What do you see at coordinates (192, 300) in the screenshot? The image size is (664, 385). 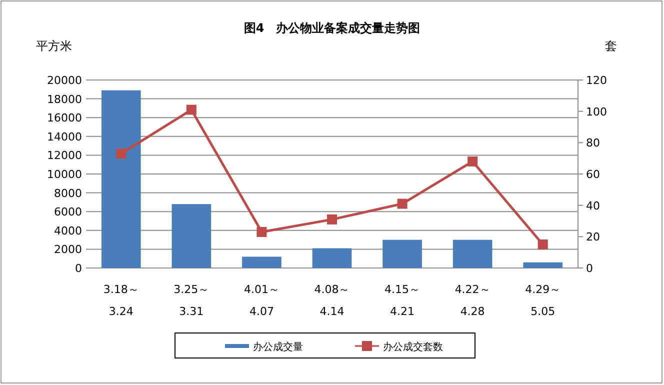 I see `x-tick-label: 3.25～ 3.31` at bounding box center [192, 300].